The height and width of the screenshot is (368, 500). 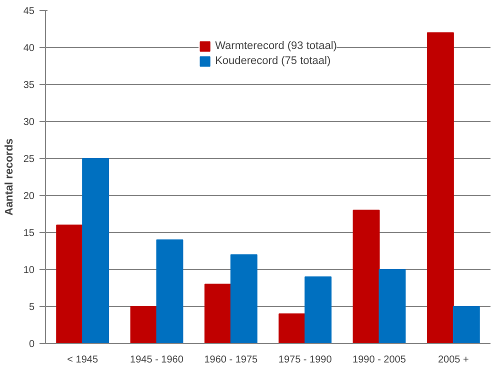 I want to click on y-tick-label: 0, so click(x=31, y=344).